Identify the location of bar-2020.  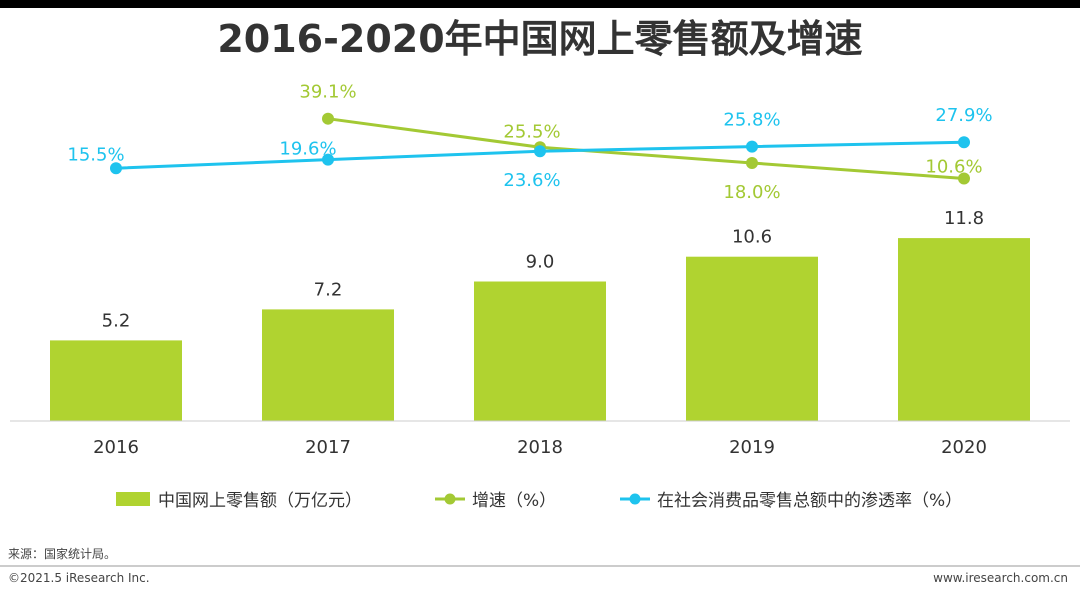
(964, 329).